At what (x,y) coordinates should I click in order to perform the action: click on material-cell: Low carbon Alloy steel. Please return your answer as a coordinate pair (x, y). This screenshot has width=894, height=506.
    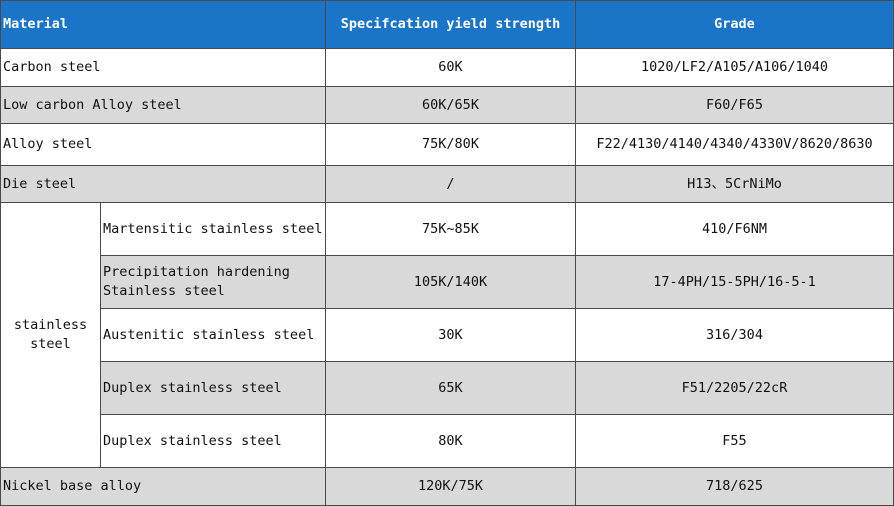
    Looking at the image, I should click on (163, 105).